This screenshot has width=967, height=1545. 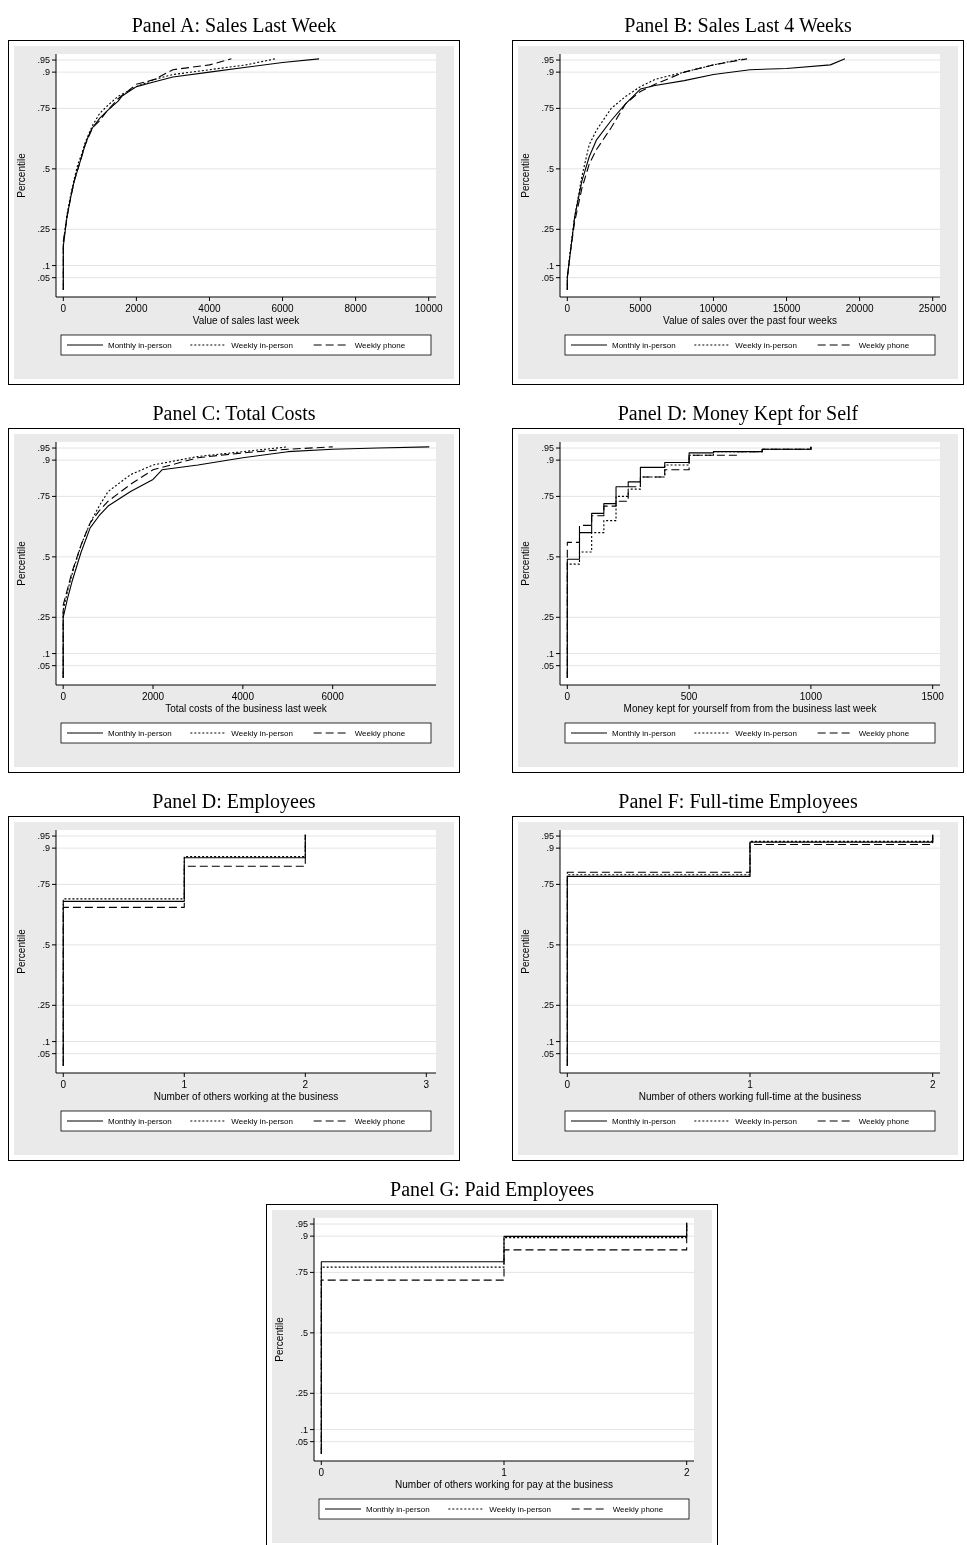 I want to click on chart-title: Panel G: Paid Employees, so click(x=492, y=1189).